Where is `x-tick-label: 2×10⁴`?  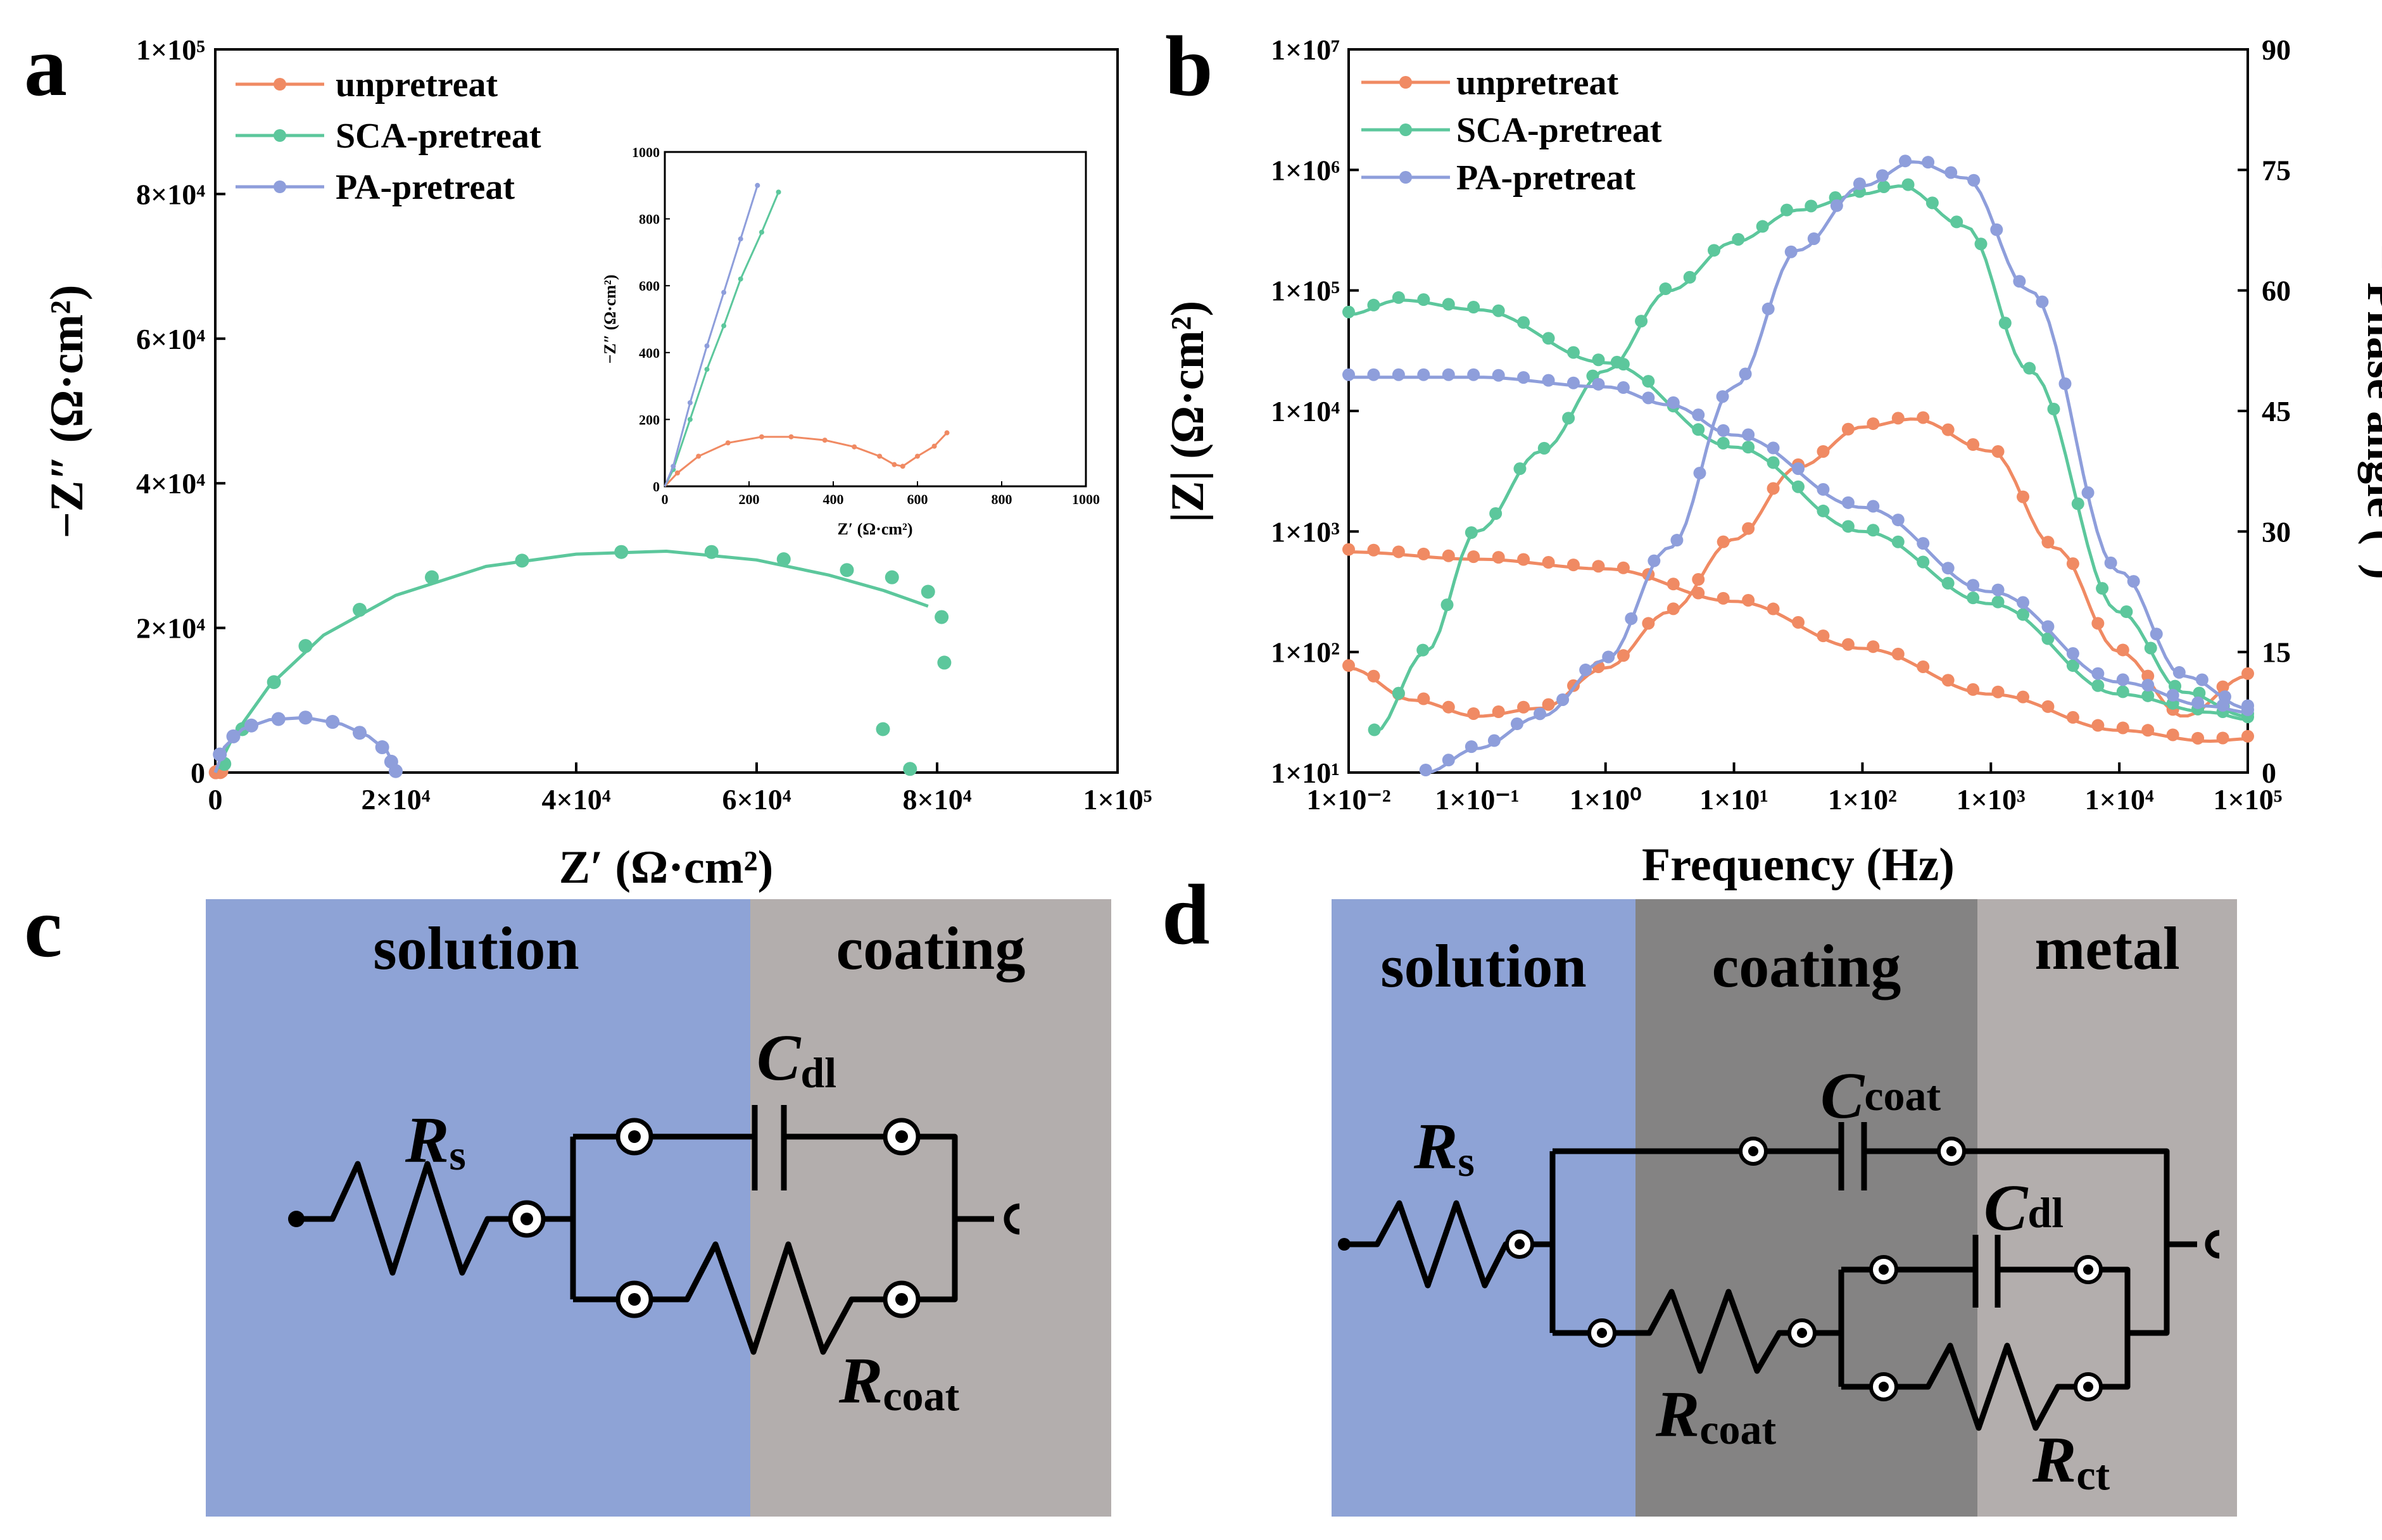 x-tick-label: 2×10⁴ is located at coordinates (395, 799).